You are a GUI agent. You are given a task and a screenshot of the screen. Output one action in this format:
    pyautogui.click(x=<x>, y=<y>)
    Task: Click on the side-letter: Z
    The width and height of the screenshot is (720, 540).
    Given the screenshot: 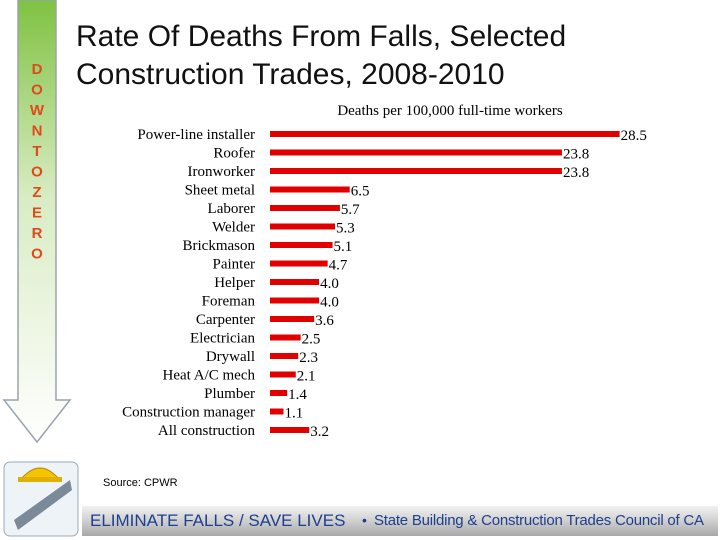 What is the action you would take?
    pyautogui.click(x=36, y=192)
    